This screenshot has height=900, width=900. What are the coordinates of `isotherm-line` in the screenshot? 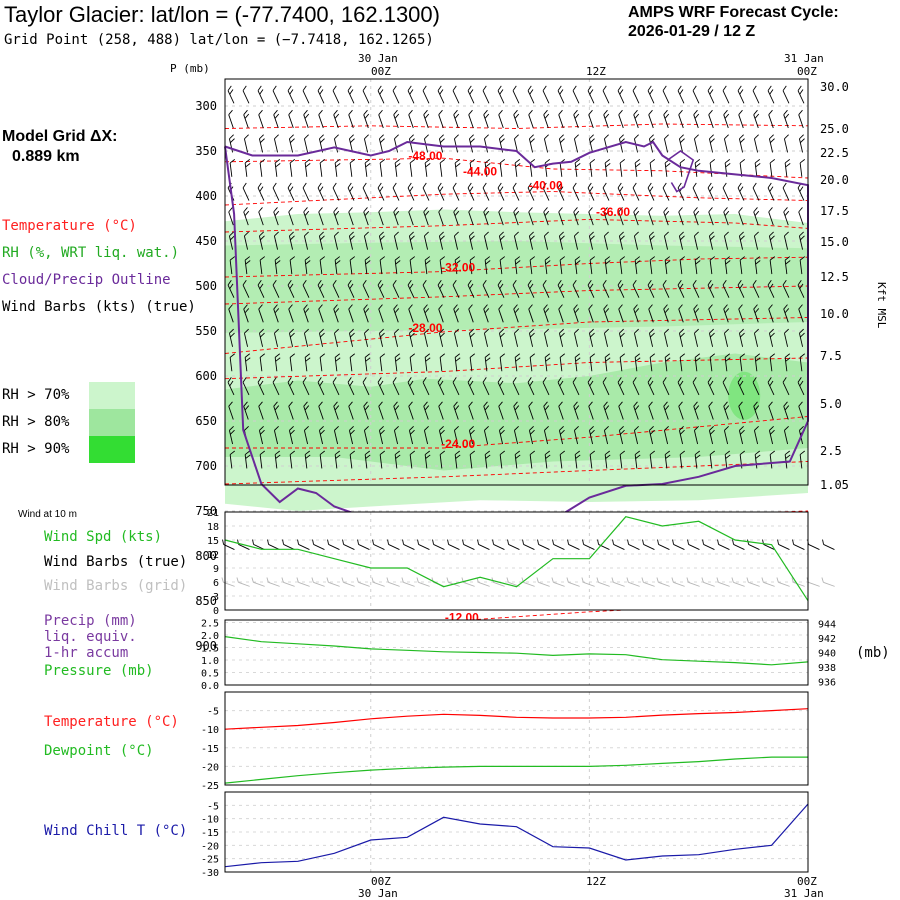 It's located at (516, 225).